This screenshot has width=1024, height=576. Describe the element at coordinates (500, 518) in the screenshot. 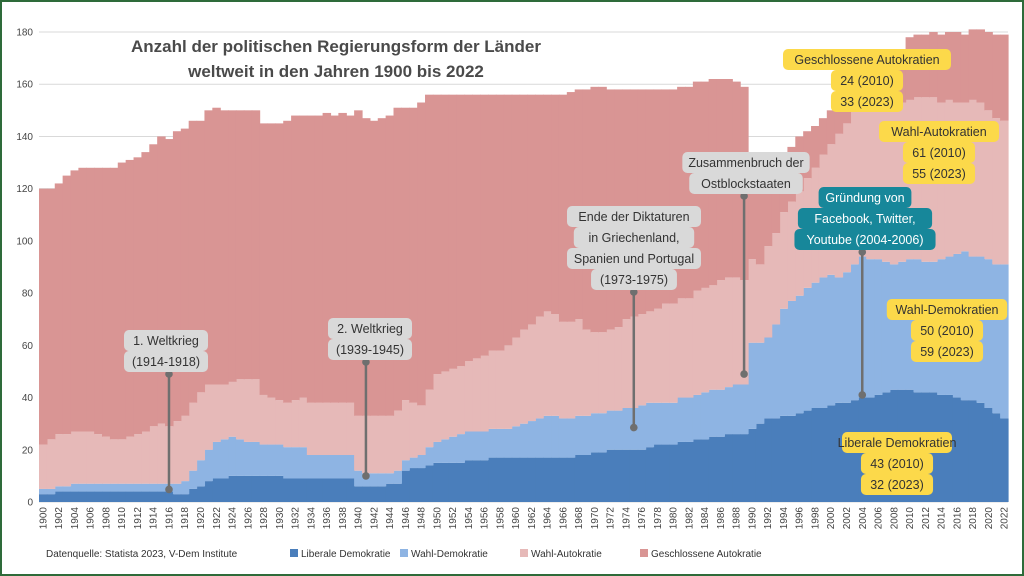

I see `x-tick-label: 1958` at that location.